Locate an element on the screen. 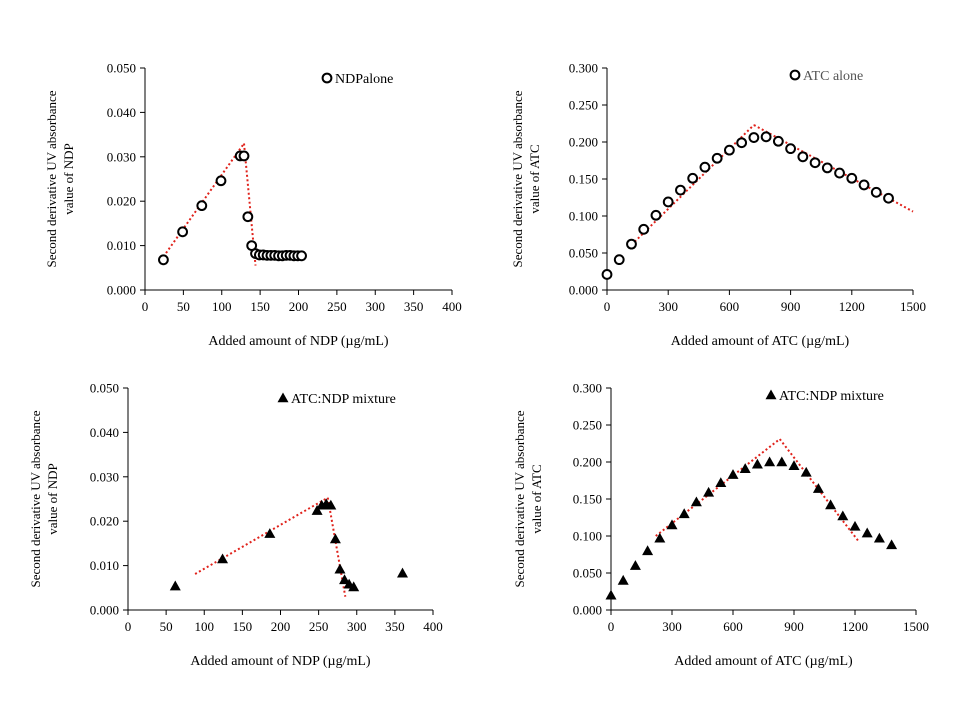 This screenshot has height=725, width=960. y-tick-label: 0.040 is located at coordinates (104, 432).